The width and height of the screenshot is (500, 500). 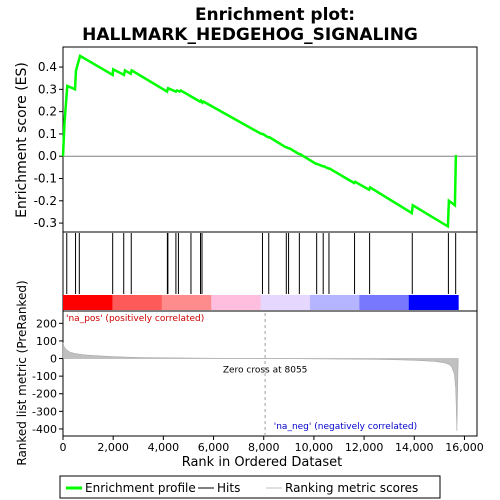 What do you see at coordinates (135, 319) in the screenshot?
I see `positive-correlation-label: 'na_pos' (positively correlated)` at bounding box center [135, 319].